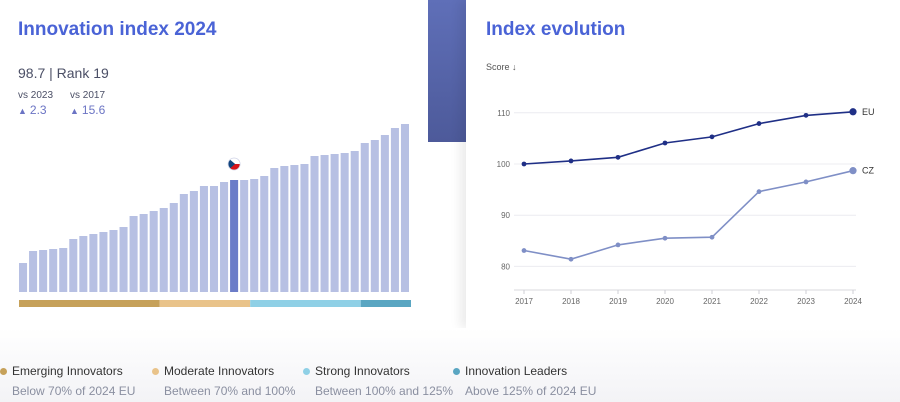 This screenshot has width=900, height=402. I want to click on x-tick-label: 2018, so click(571, 301).